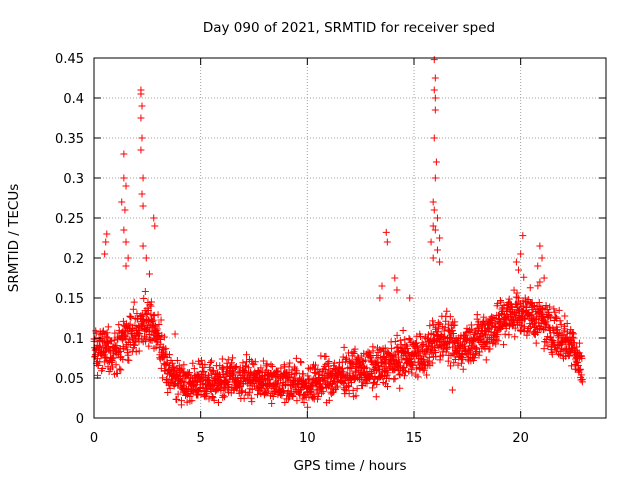 The width and height of the screenshot is (640, 480). What do you see at coordinates (69, 219) in the screenshot?
I see `y-tick-label: 0.25` at bounding box center [69, 219].